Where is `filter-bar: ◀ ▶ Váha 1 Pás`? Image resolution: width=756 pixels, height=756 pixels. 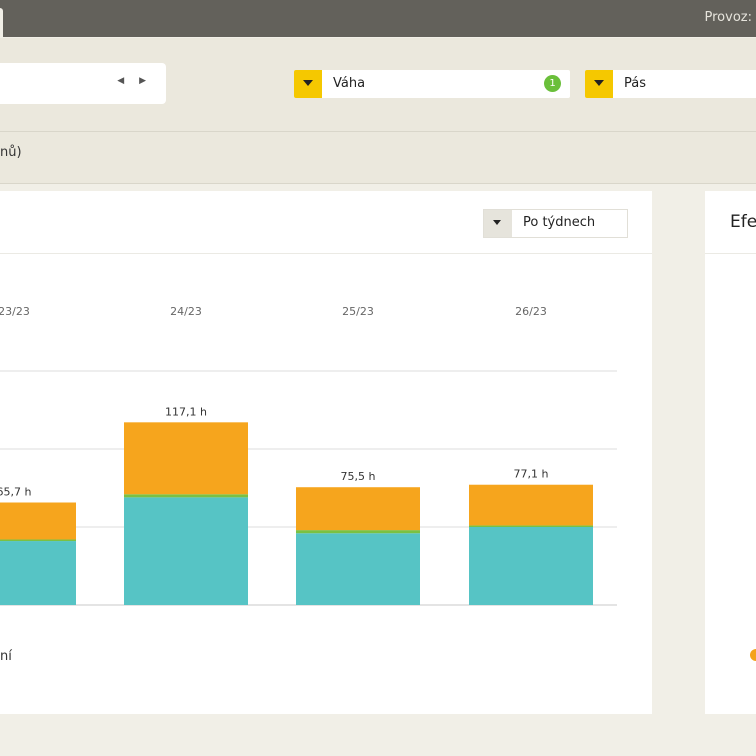 filter-bar: ◀ ▶ Váha 1 Pás is located at coordinates (378, 85).